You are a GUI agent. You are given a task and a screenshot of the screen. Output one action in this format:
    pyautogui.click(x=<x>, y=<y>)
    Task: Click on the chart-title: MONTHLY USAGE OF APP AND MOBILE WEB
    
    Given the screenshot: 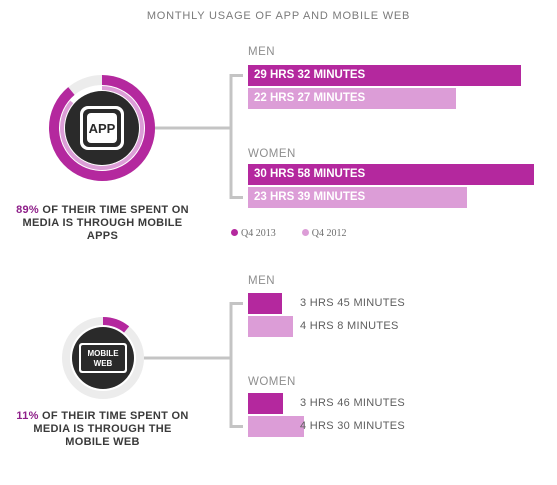 What is the action you would take?
    pyautogui.click(x=278, y=16)
    